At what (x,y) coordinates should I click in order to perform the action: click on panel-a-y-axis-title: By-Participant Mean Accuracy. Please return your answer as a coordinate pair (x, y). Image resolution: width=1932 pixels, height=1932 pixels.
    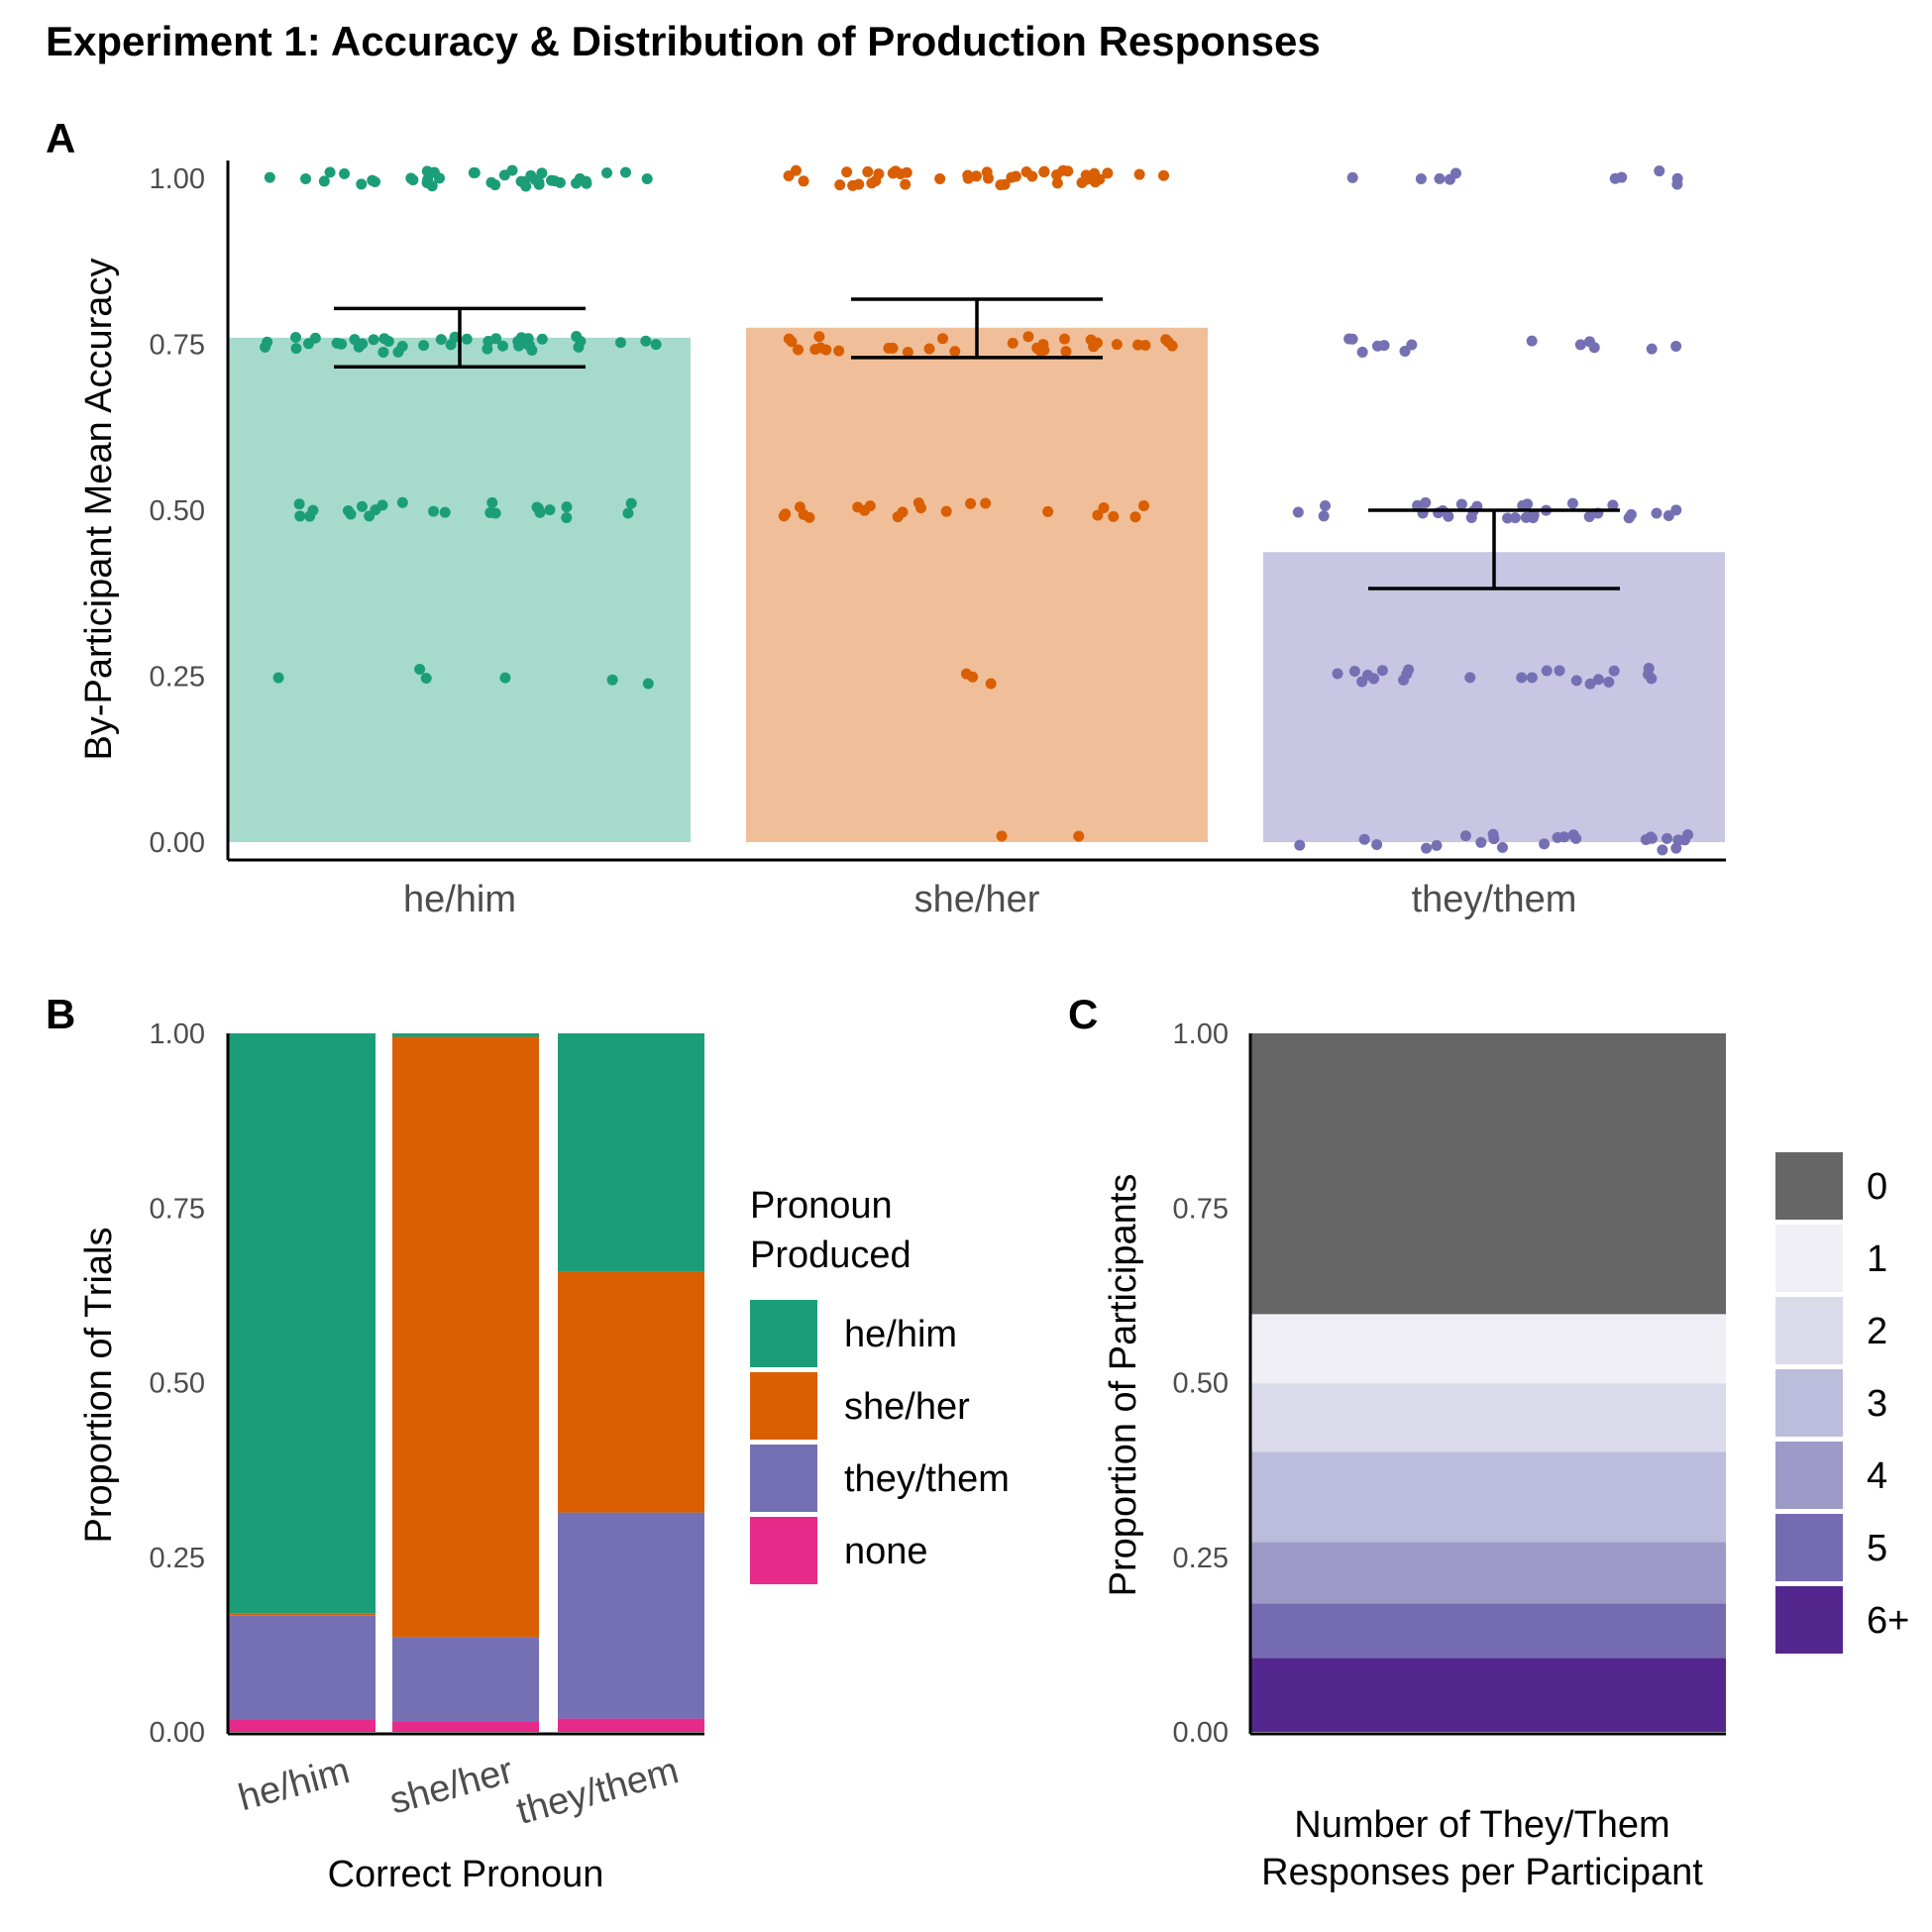
    Looking at the image, I should click on (99, 510).